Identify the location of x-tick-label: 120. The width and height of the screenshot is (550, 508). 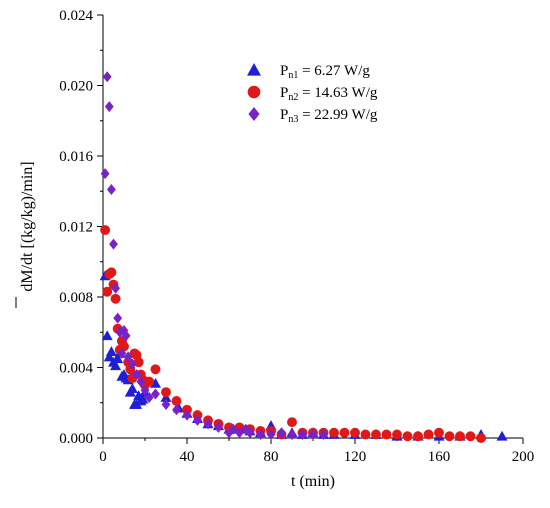
(355, 457).